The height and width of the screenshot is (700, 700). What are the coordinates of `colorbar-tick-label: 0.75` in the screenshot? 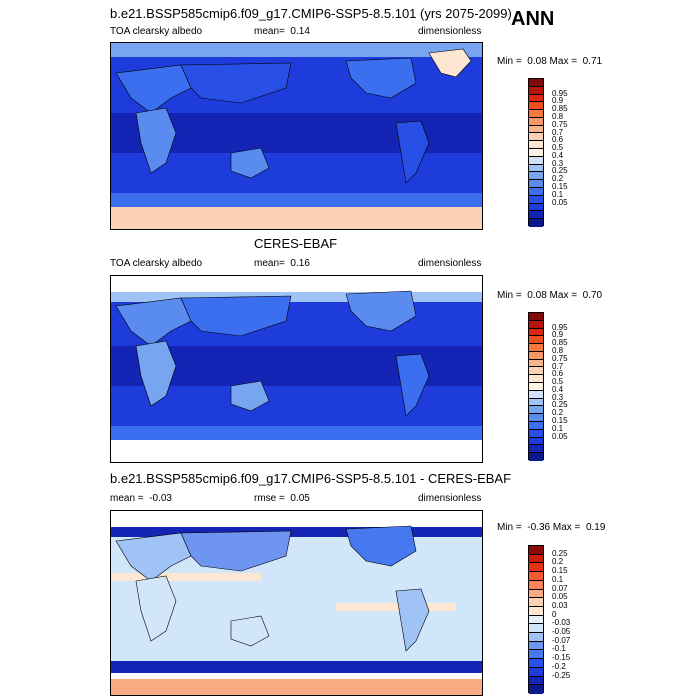 It's located at (560, 124).